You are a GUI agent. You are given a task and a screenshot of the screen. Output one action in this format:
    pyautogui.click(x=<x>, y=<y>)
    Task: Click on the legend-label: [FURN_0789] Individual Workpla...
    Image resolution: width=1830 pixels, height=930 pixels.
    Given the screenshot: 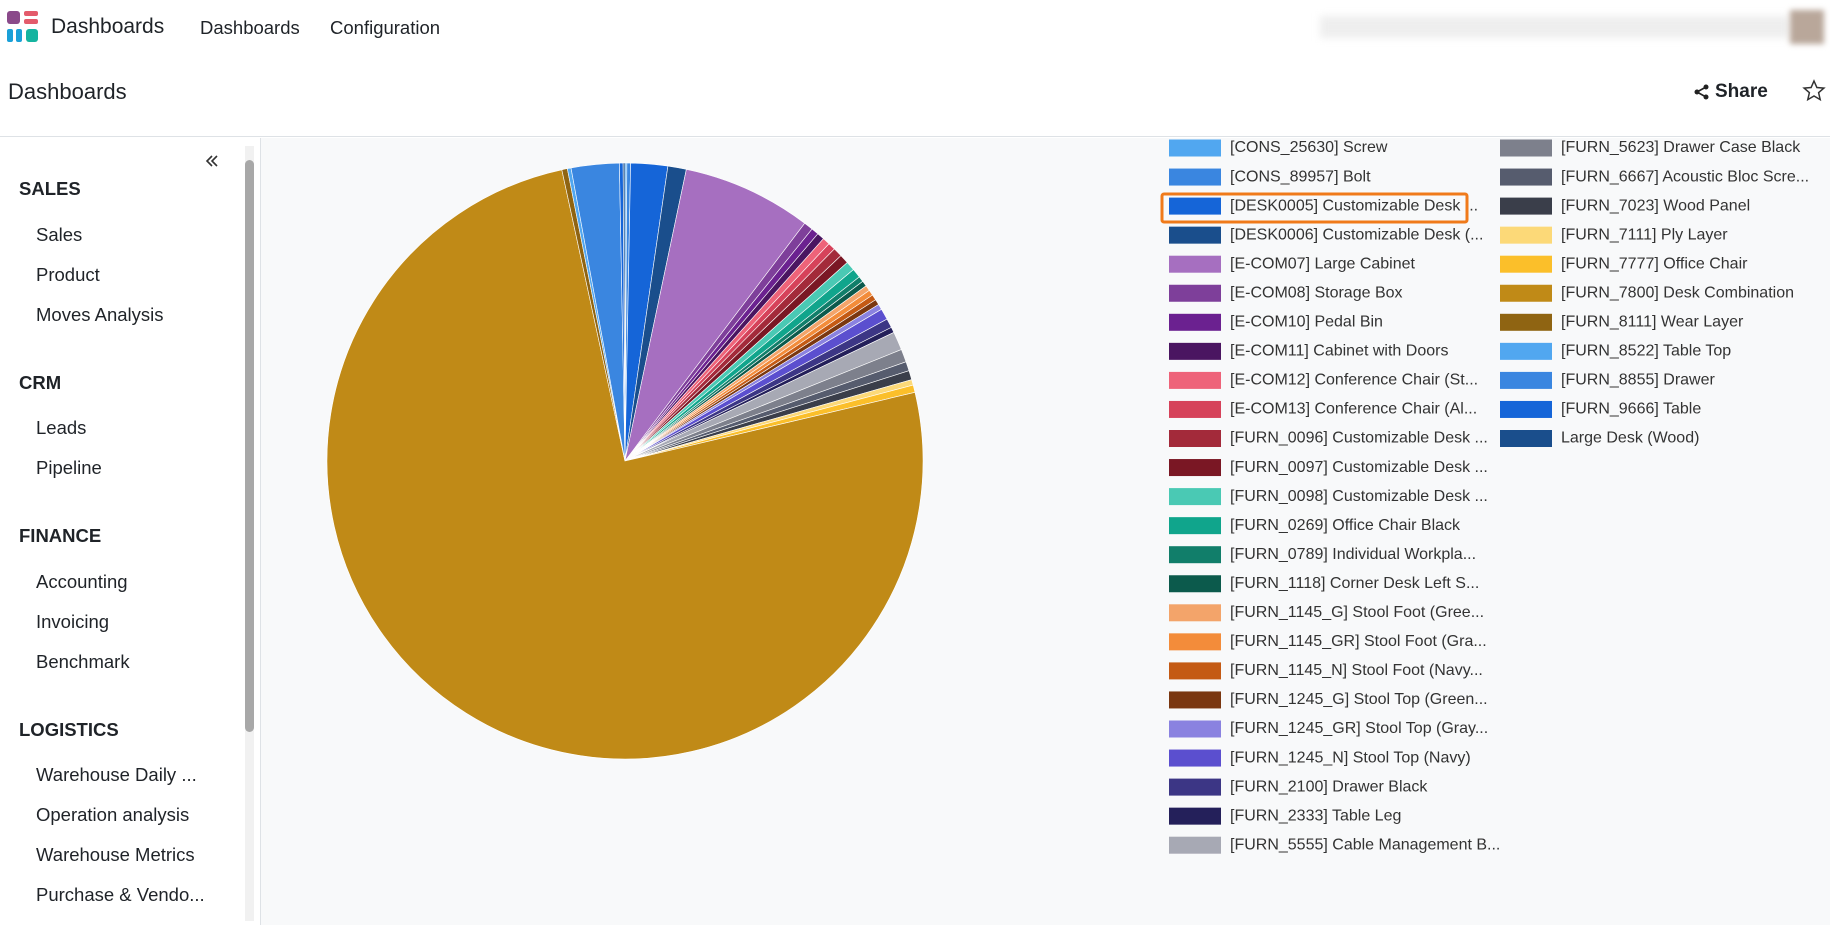 What is the action you would take?
    pyautogui.click(x=1353, y=554)
    